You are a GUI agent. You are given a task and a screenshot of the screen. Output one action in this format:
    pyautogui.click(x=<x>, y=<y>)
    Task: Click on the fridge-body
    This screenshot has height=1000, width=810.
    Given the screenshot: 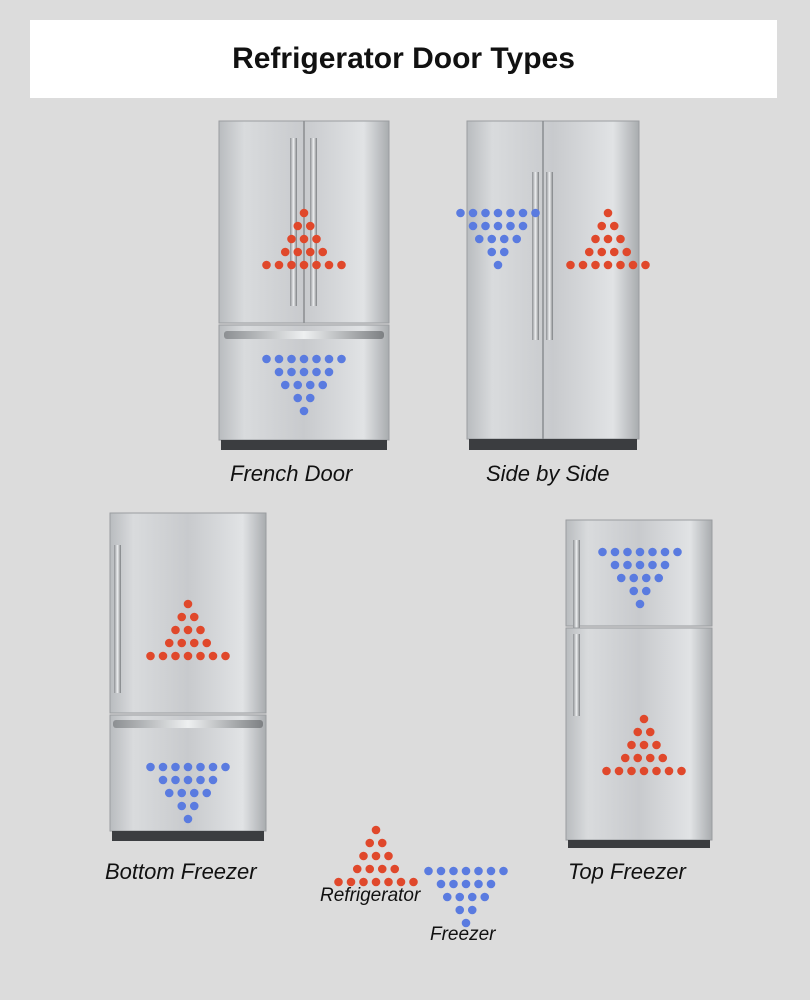 What is the action you would take?
    pyautogui.click(x=188, y=613)
    